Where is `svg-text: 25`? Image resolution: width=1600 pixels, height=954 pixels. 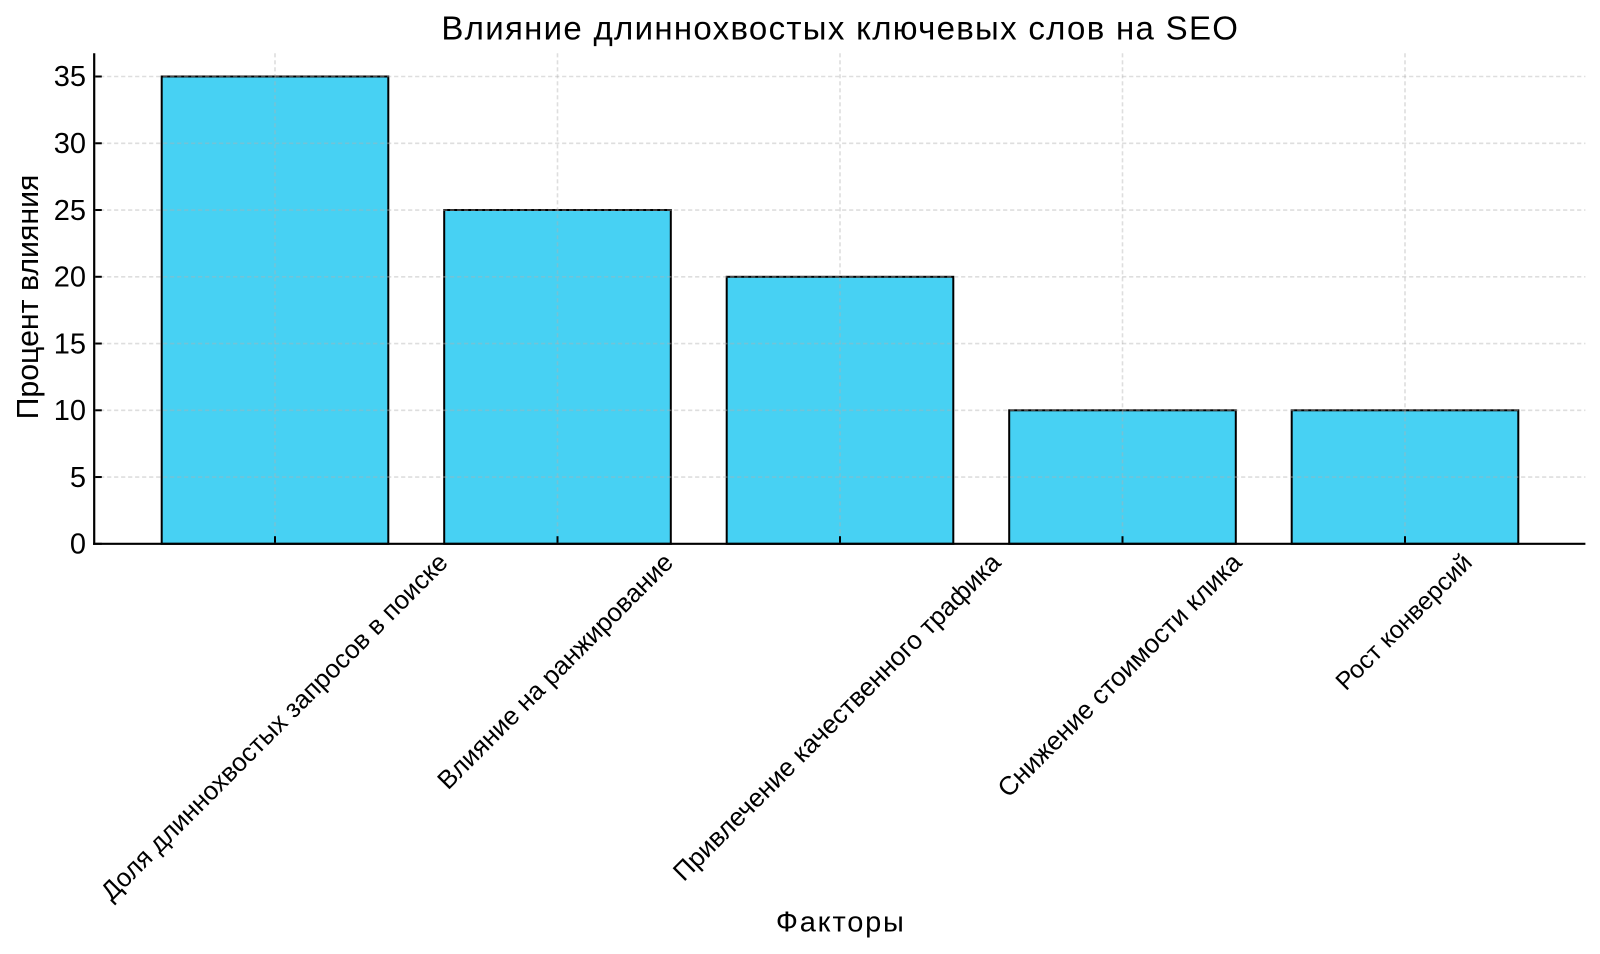
svg-text: 25 is located at coordinates (70, 211).